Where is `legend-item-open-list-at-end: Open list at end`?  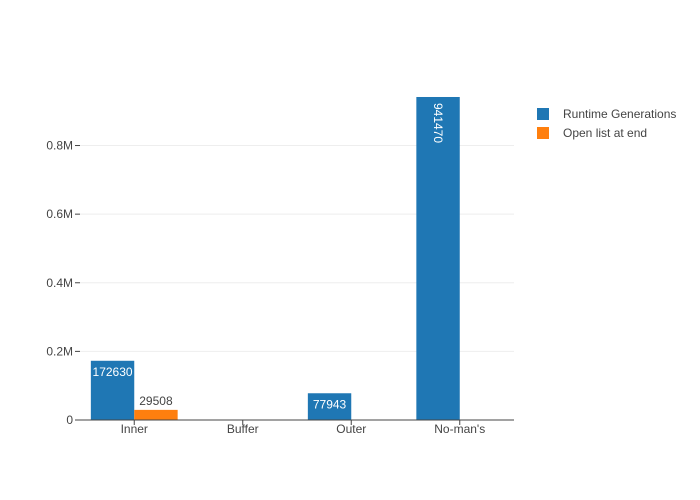
legend-item-open-list-at-end: Open list at end is located at coordinates (592, 133).